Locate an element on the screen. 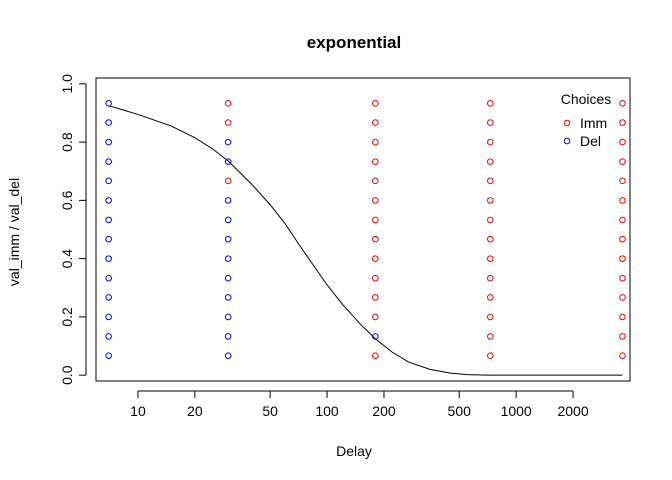 The image size is (672, 480). x-tick-label: 100 is located at coordinates (327, 411).